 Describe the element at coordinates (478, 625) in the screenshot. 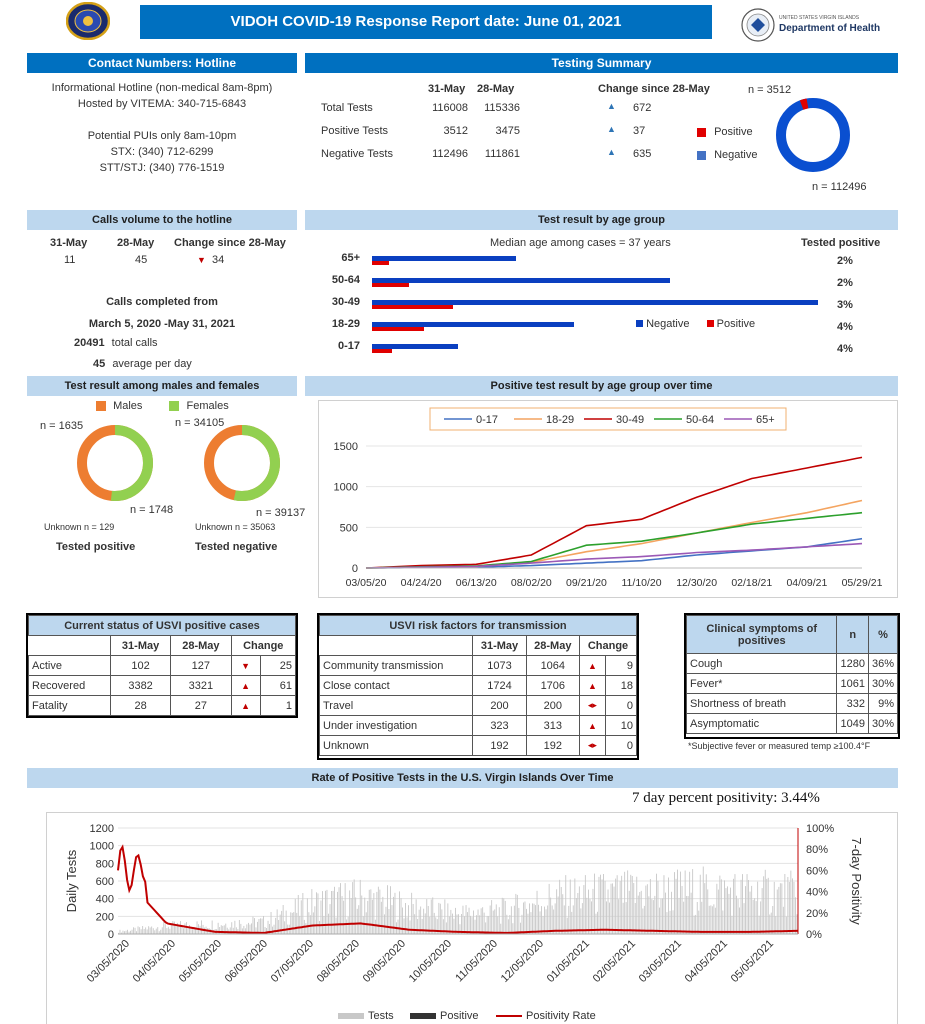

I see `risk-title: USVI risk factors for transmission` at that location.